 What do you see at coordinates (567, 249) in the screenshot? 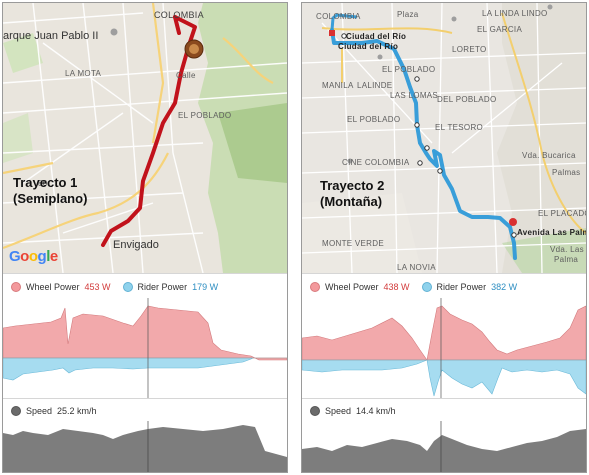
I see `map-label-vda-las: Vda. Las` at bounding box center [567, 249].